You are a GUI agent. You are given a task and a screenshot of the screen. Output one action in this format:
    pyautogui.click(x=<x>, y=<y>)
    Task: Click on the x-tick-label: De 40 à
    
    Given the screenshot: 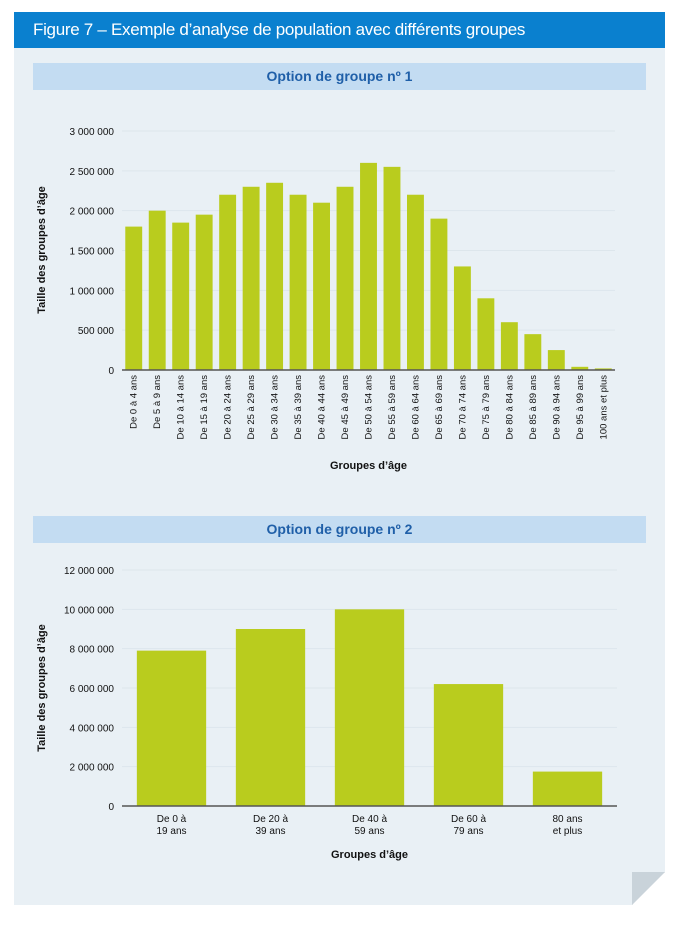 What is the action you would take?
    pyautogui.click(x=369, y=819)
    